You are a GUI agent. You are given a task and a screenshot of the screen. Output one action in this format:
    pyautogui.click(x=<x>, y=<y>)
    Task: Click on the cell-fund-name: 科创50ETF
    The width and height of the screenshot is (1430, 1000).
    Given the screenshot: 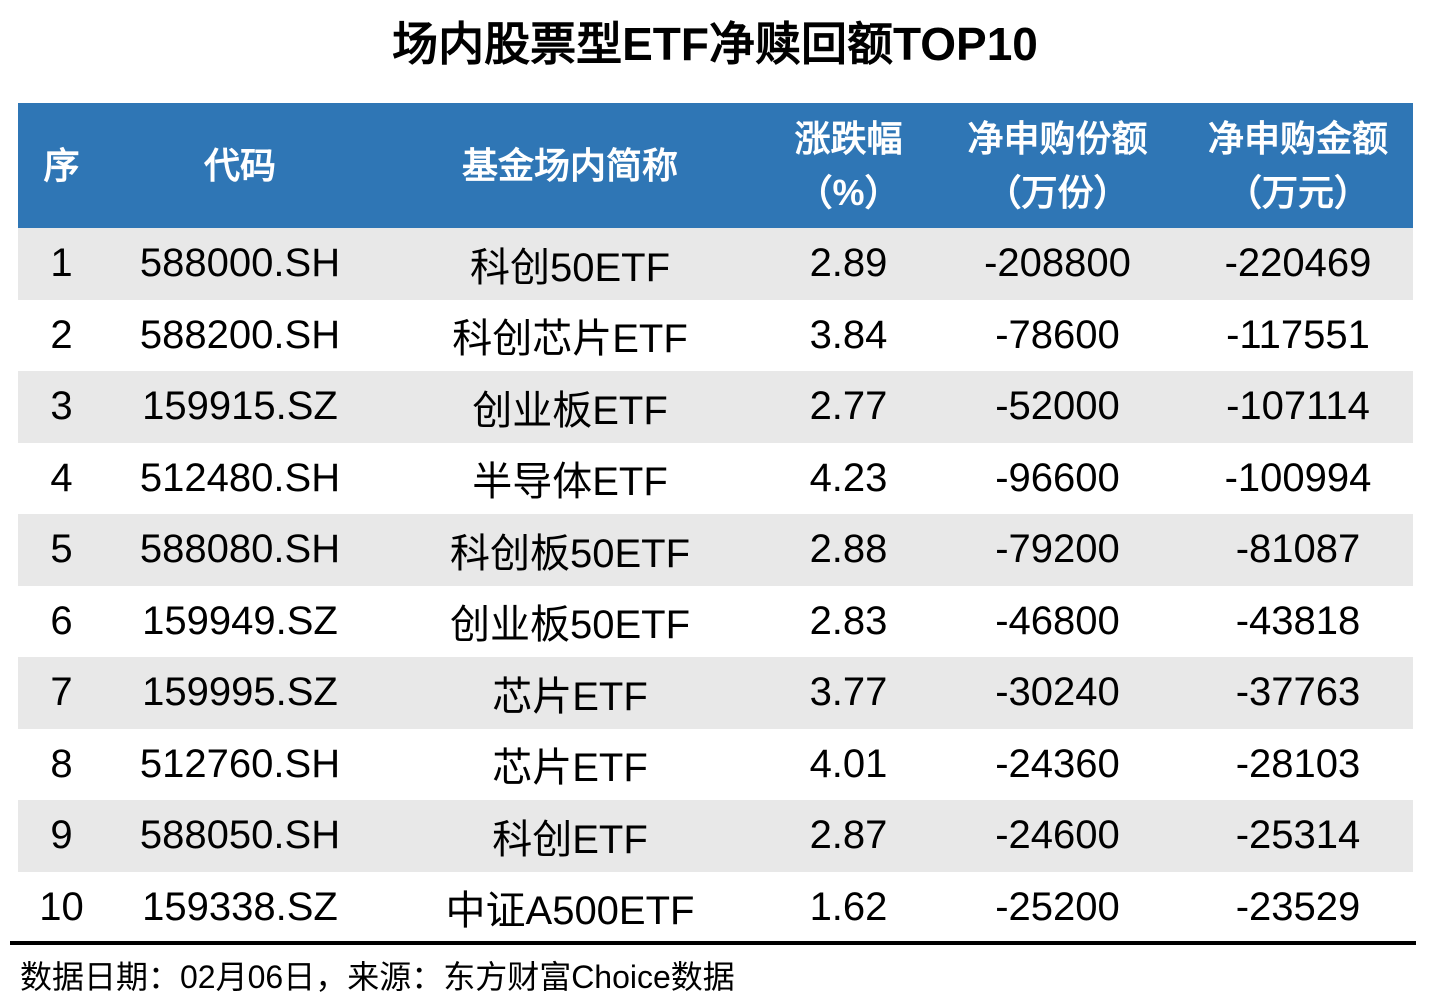 What is the action you would take?
    pyautogui.click(x=570, y=267)
    